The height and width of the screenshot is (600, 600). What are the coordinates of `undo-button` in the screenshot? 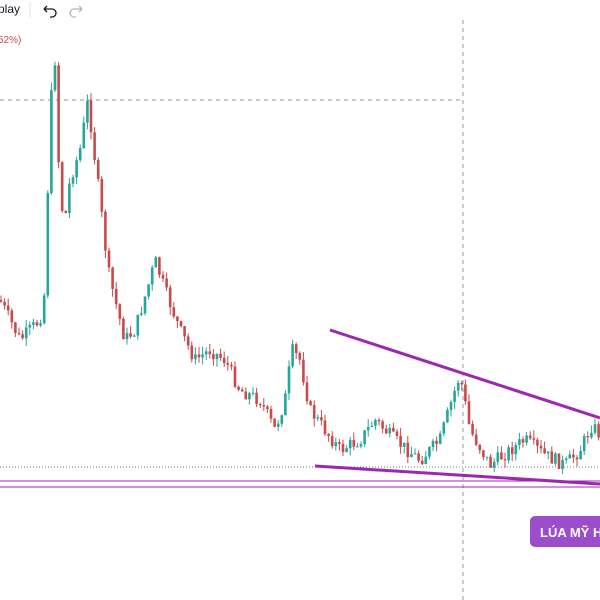 It's located at (50, 11).